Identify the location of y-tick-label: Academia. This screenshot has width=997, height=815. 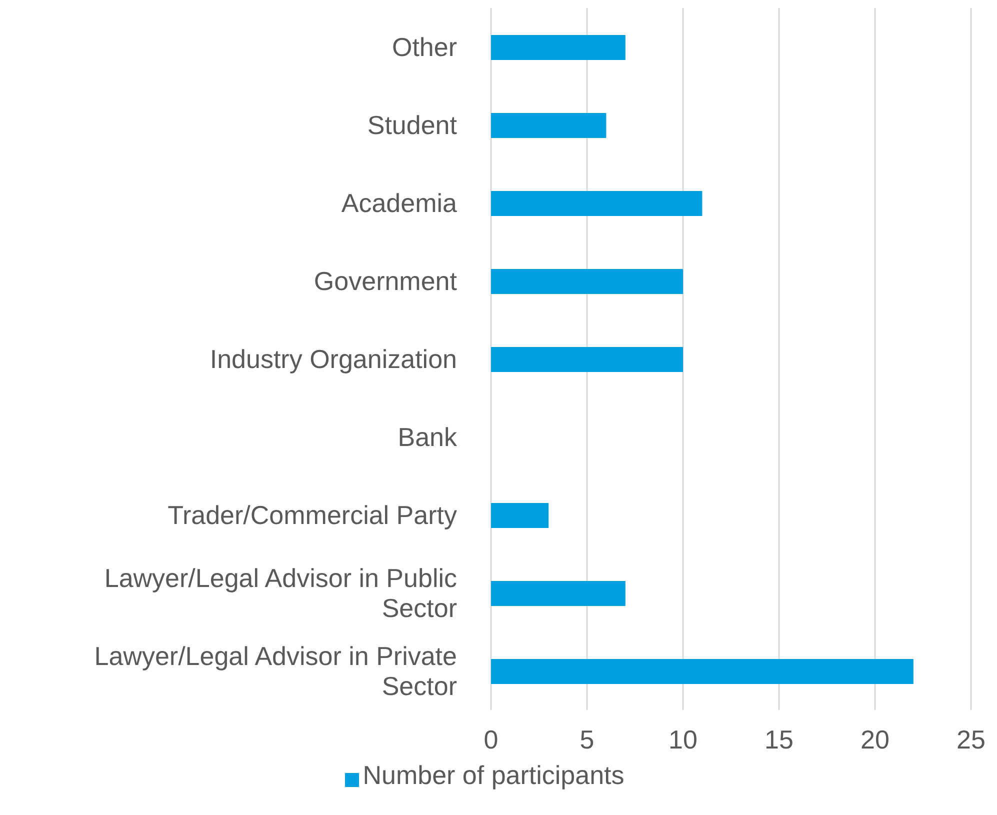
(399, 203).